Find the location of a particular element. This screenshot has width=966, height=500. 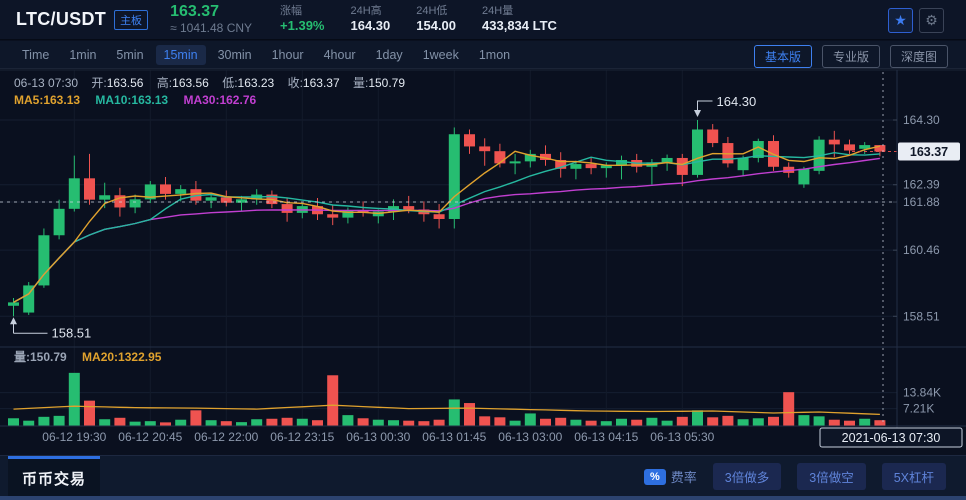

ma30-label: MA30:162.76 is located at coordinates (220, 100).